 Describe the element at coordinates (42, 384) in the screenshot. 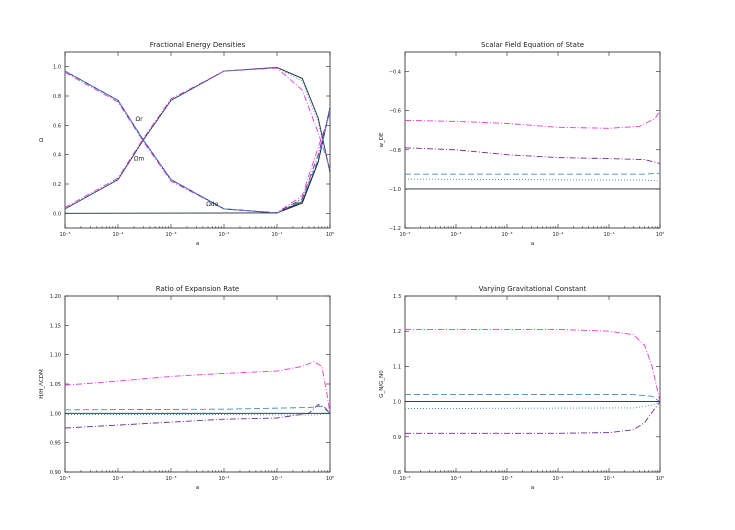

I see `y-axis-label: H/H_ΛCDM` at that location.